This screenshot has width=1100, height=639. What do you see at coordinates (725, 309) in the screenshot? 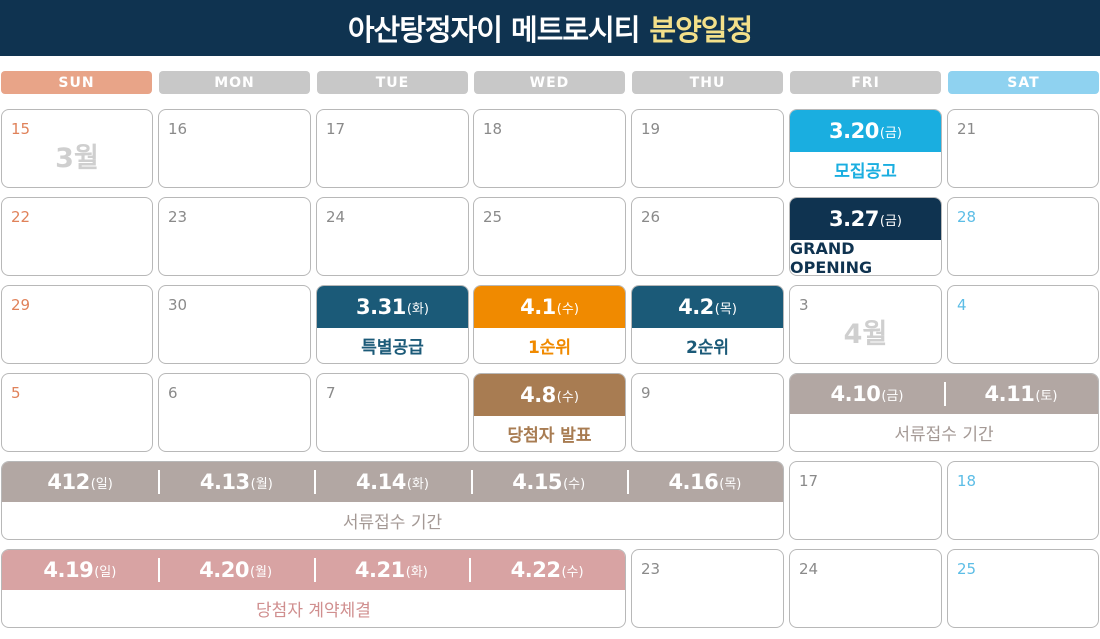
I see `event-weekday: (목)` at bounding box center [725, 309].